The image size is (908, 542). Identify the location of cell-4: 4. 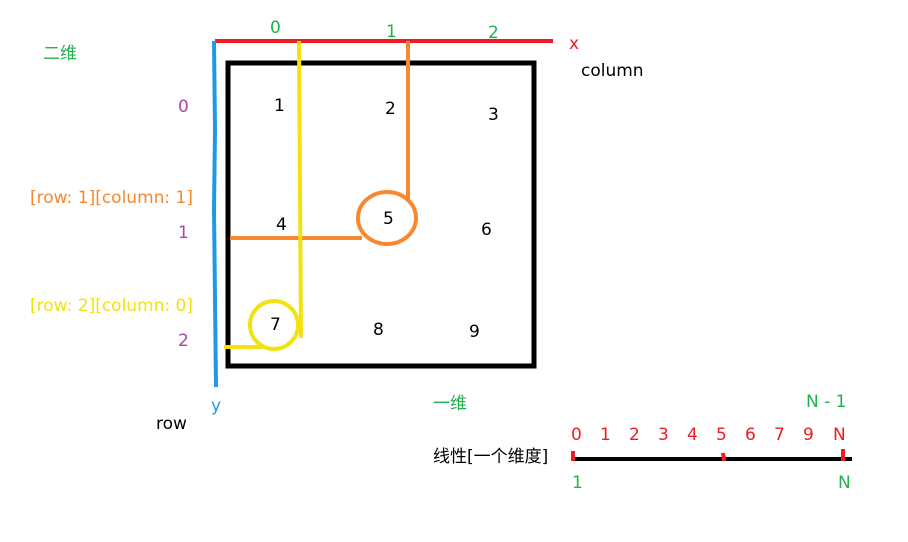
(281, 225).